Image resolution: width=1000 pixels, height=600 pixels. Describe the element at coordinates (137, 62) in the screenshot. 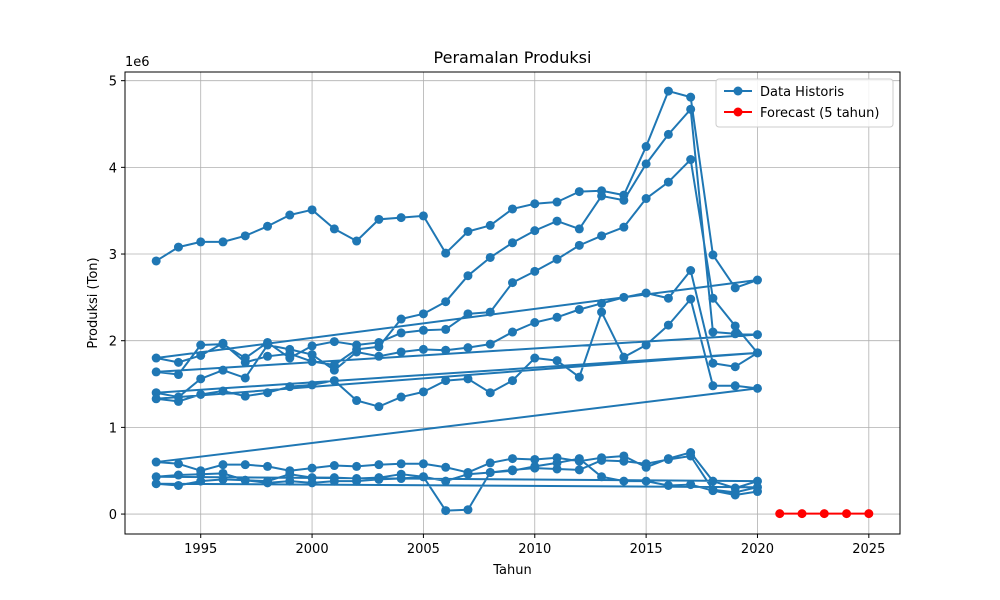

I see `y-scale-note: 1e6` at that location.